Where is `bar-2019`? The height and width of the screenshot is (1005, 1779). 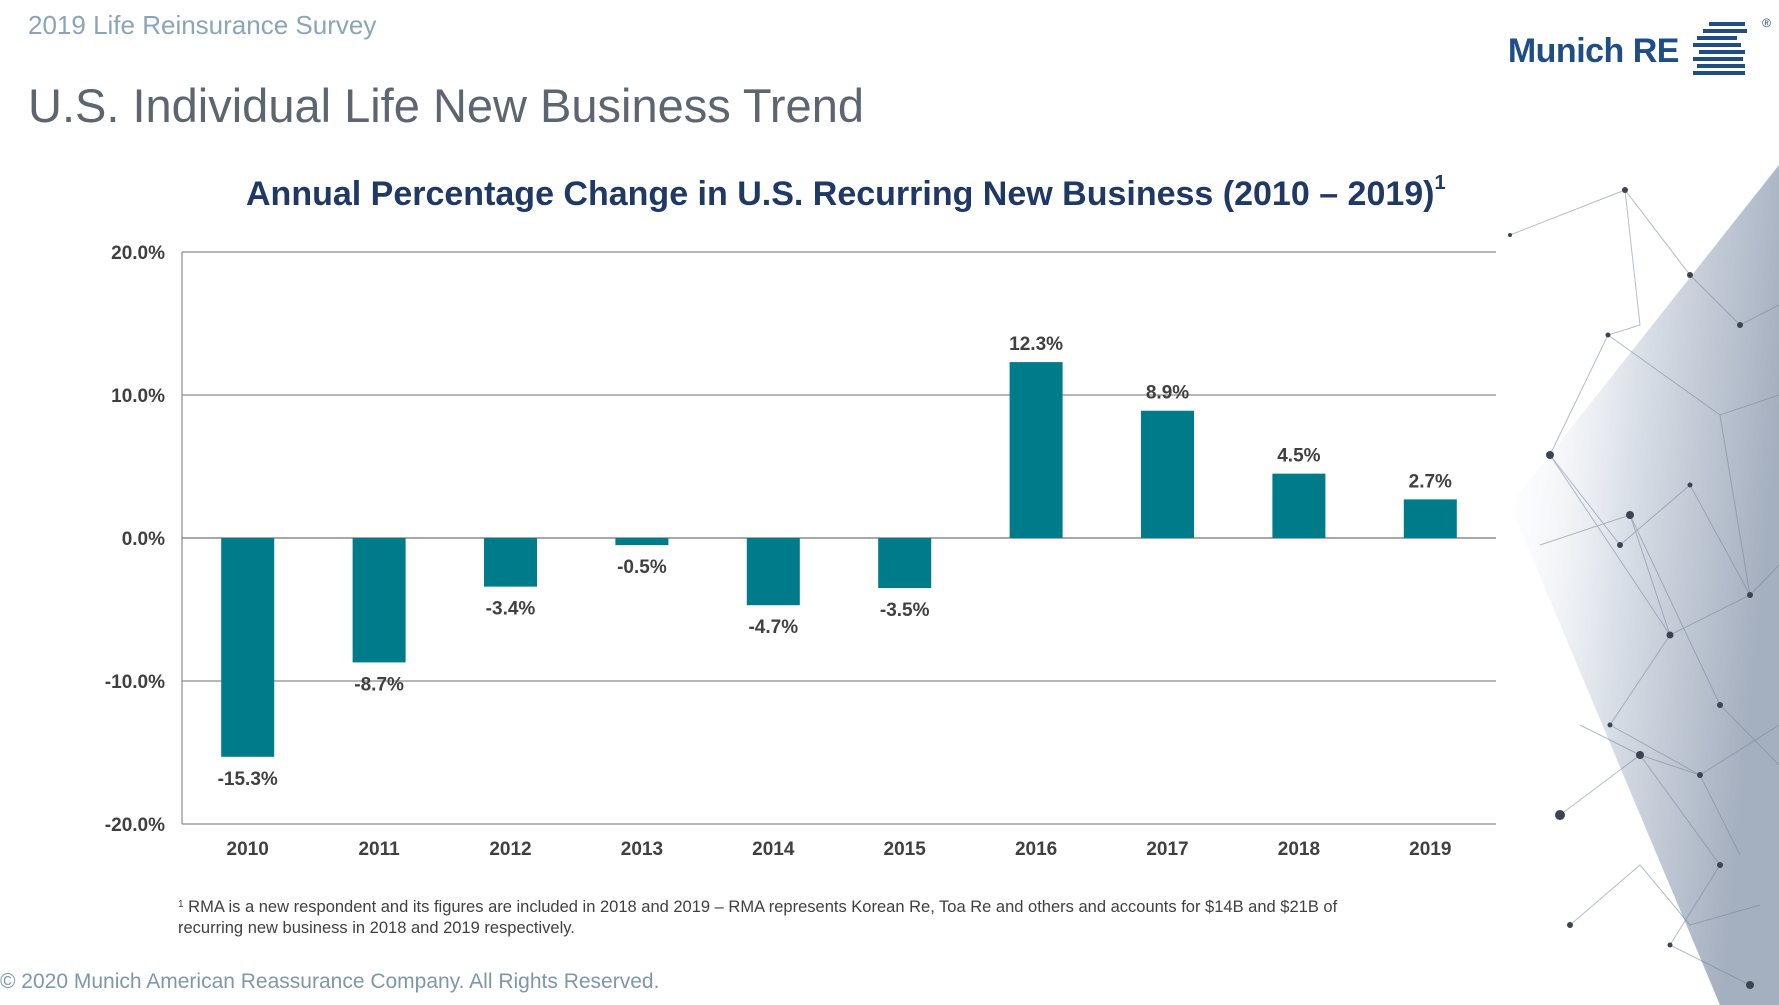 bar-2019 is located at coordinates (1430, 518).